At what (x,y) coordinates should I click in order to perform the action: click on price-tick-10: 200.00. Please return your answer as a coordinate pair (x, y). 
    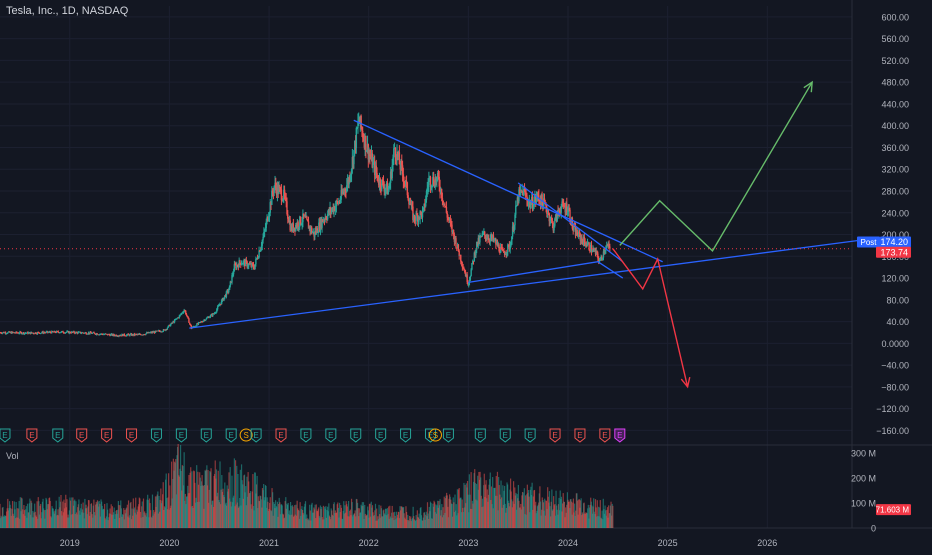
    Looking at the image, I should click on (895, 235).